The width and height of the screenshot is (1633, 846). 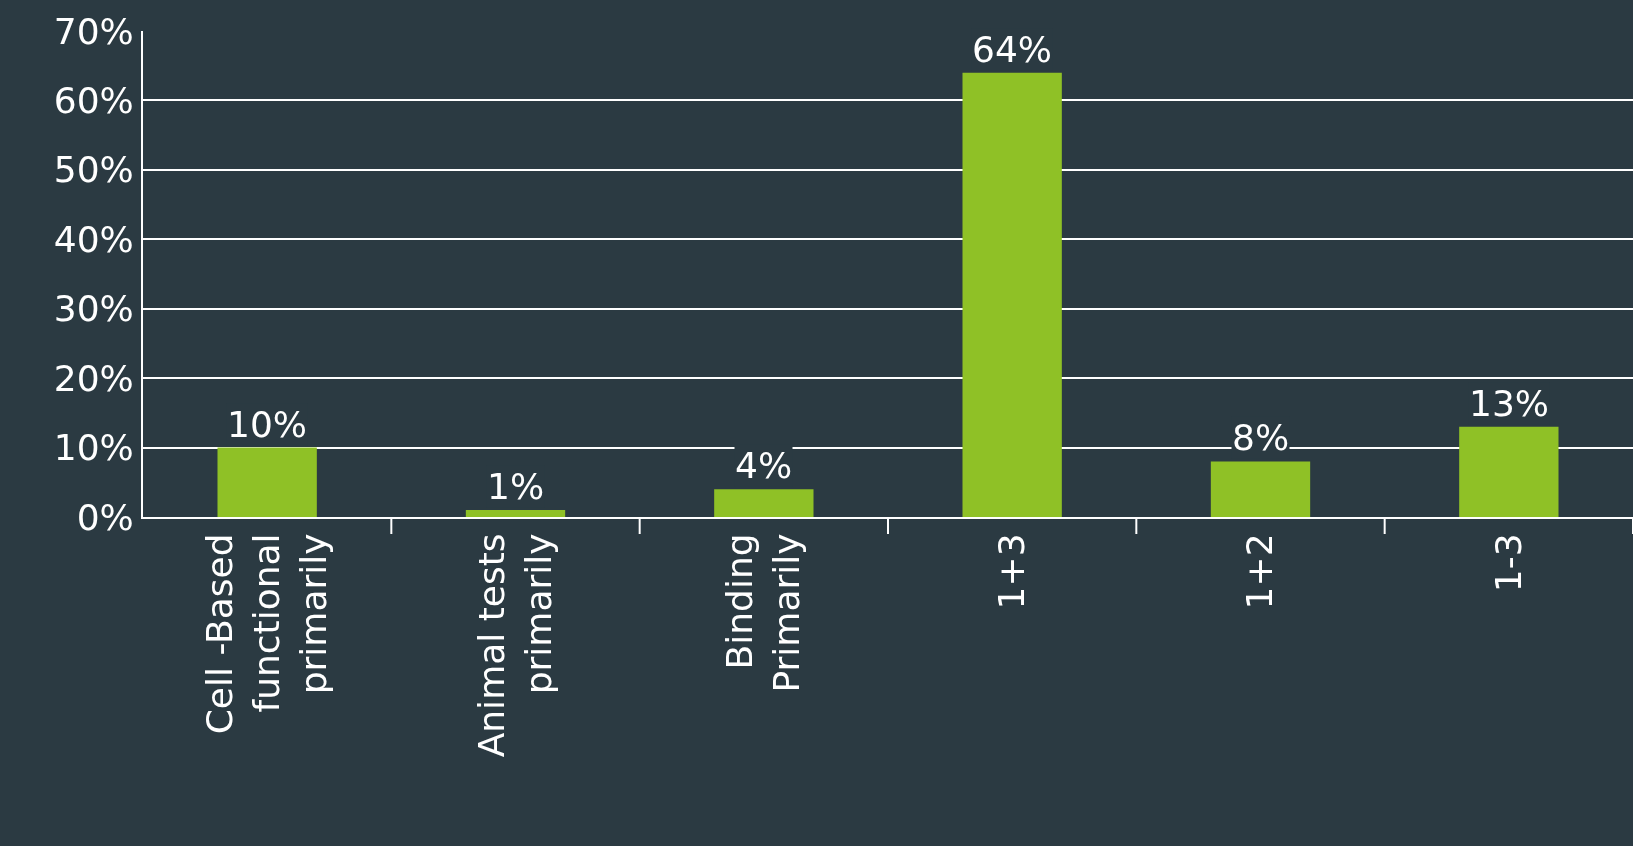 I want to click on y-tick-label: 50%, so click(x=93, y=170).